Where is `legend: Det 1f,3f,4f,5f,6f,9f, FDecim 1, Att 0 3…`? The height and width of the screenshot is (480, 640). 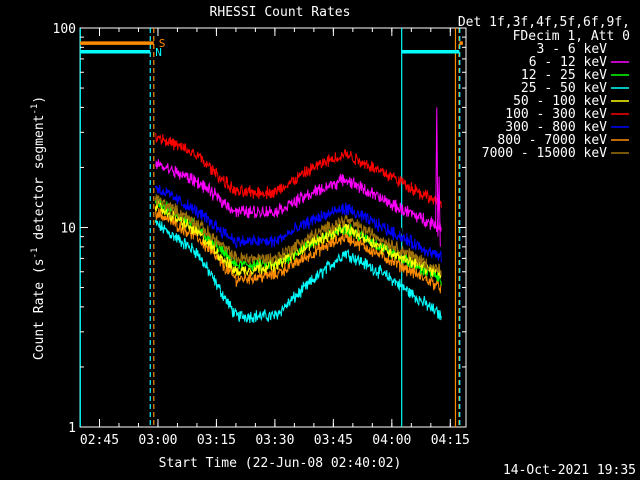
legend: Det 1f,3f,4f,5f,6f,9f, FDecim 1, Att 0 3… is located at coordinates (544, 88).